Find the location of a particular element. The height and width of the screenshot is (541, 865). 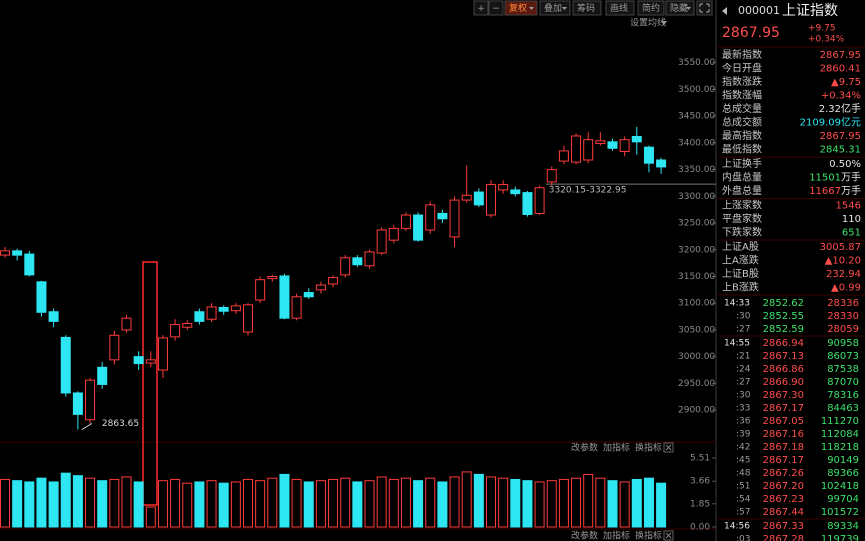

last-price: 2867.95 is located at coordinates (751, 33).